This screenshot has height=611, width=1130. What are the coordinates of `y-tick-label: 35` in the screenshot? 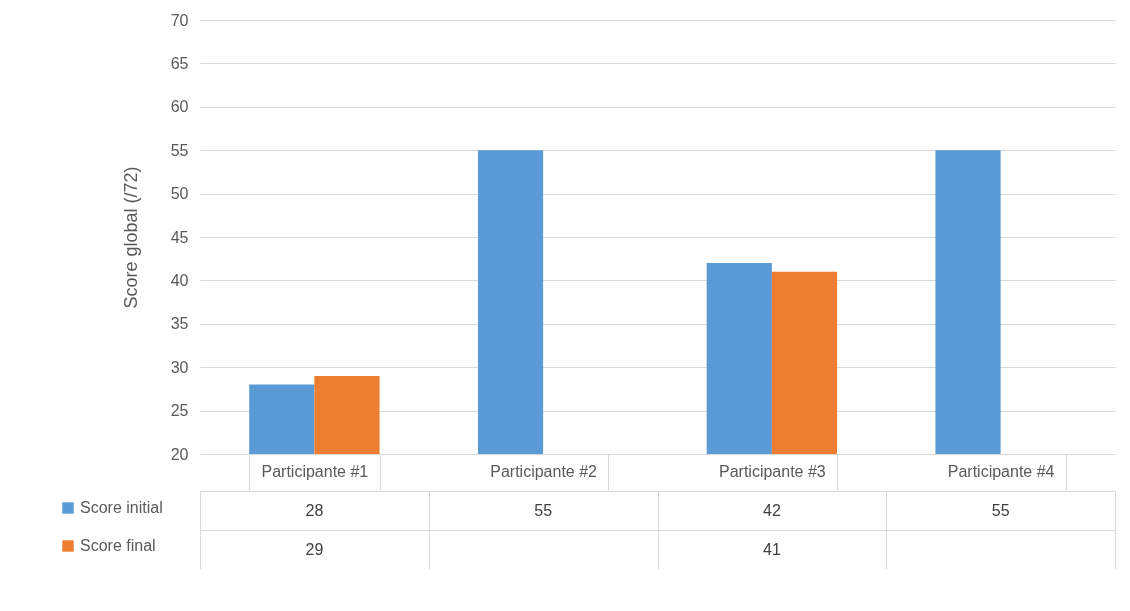 It's located at (179, 324).